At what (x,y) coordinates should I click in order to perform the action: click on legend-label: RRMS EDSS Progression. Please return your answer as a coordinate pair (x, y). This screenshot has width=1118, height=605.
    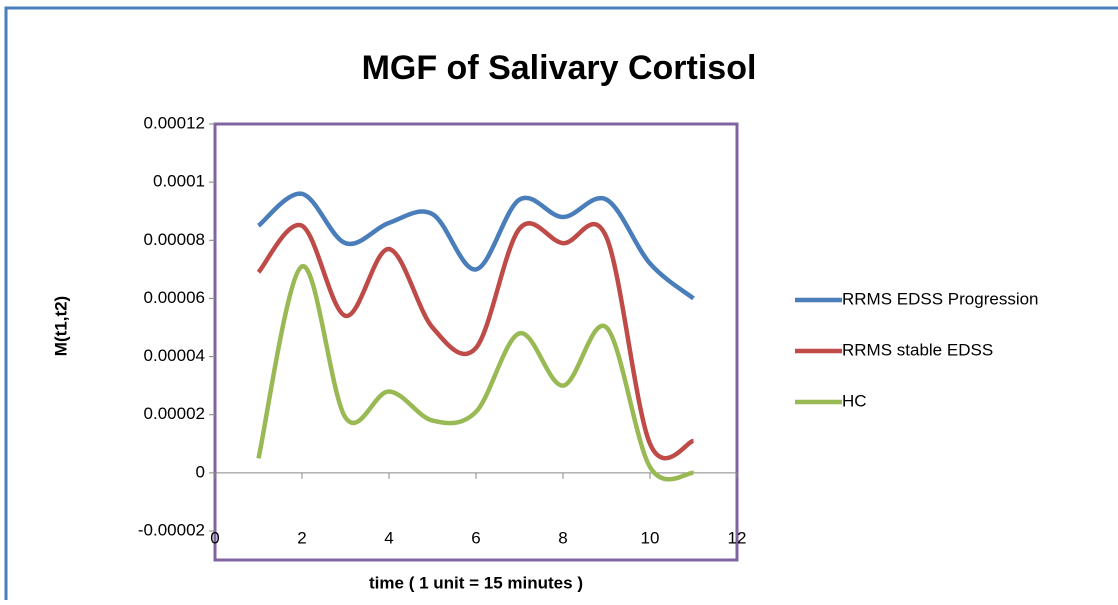
    Looking at the image, I should click on (940, 298).